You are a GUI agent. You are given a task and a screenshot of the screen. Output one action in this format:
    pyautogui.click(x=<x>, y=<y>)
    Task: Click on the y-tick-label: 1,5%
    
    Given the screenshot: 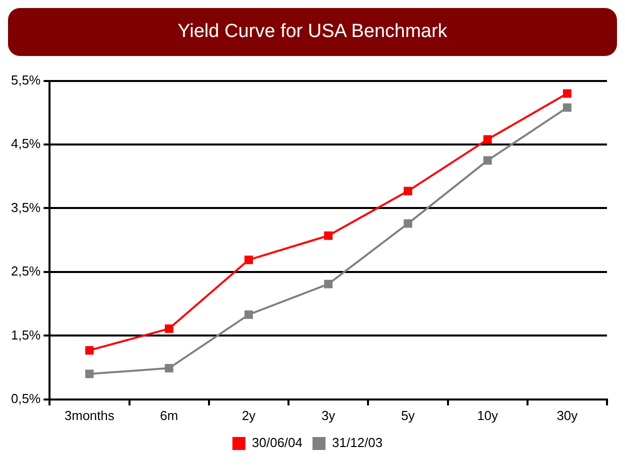 What is the action you would take?
    pyautogui.click(x=26, y=334)
    